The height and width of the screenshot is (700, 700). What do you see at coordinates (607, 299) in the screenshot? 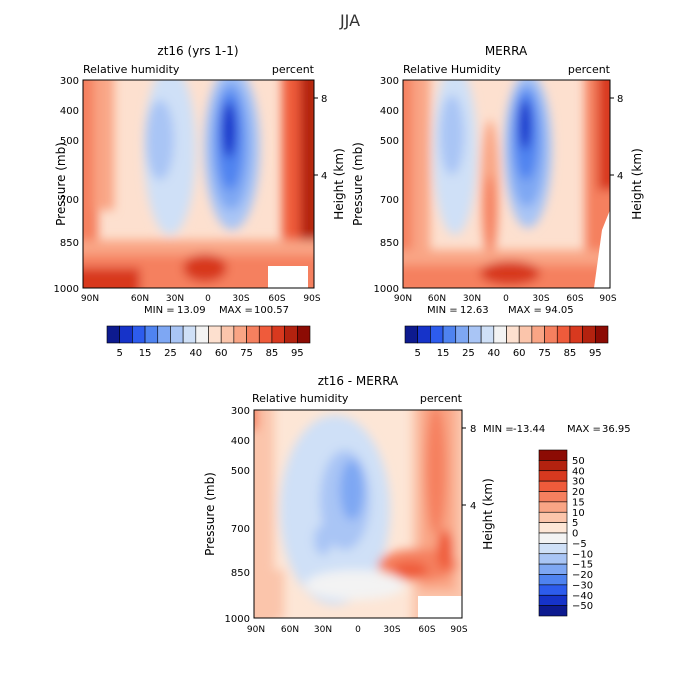
I see `x-tick-label: 90S` at bounding box center [607, 299].